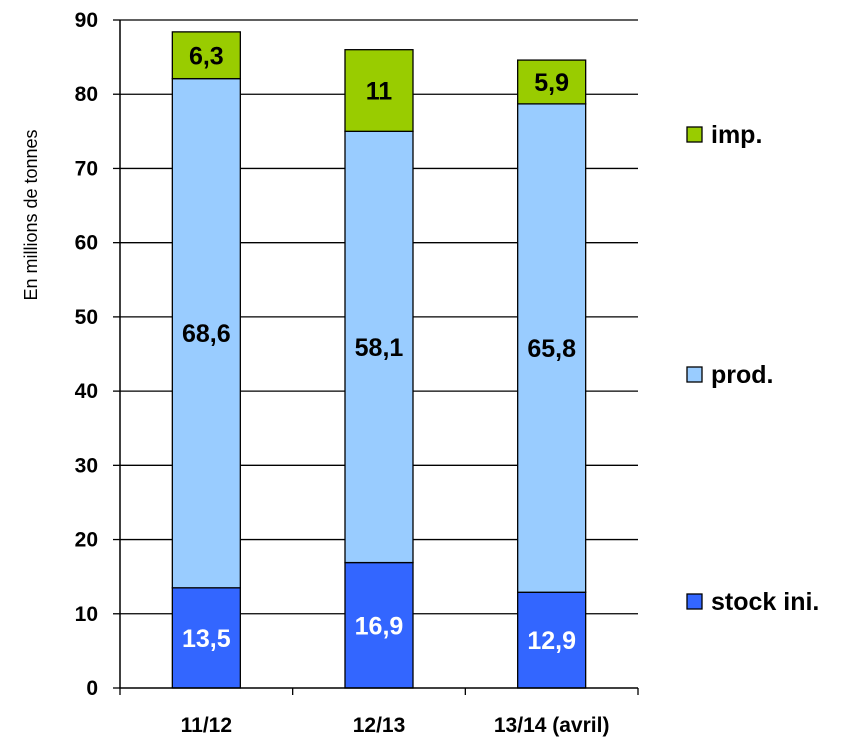 The image size is (856, 745). I want to click on data-label: 5,9, so click(551, 83).